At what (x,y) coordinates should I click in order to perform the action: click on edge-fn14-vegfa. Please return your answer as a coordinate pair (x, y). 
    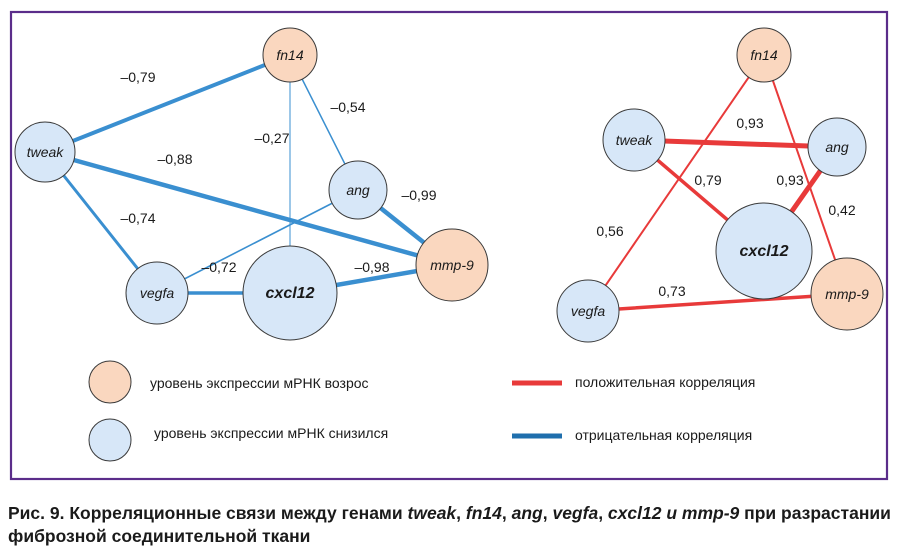
    Looking at the image, I should click on (676, 183).